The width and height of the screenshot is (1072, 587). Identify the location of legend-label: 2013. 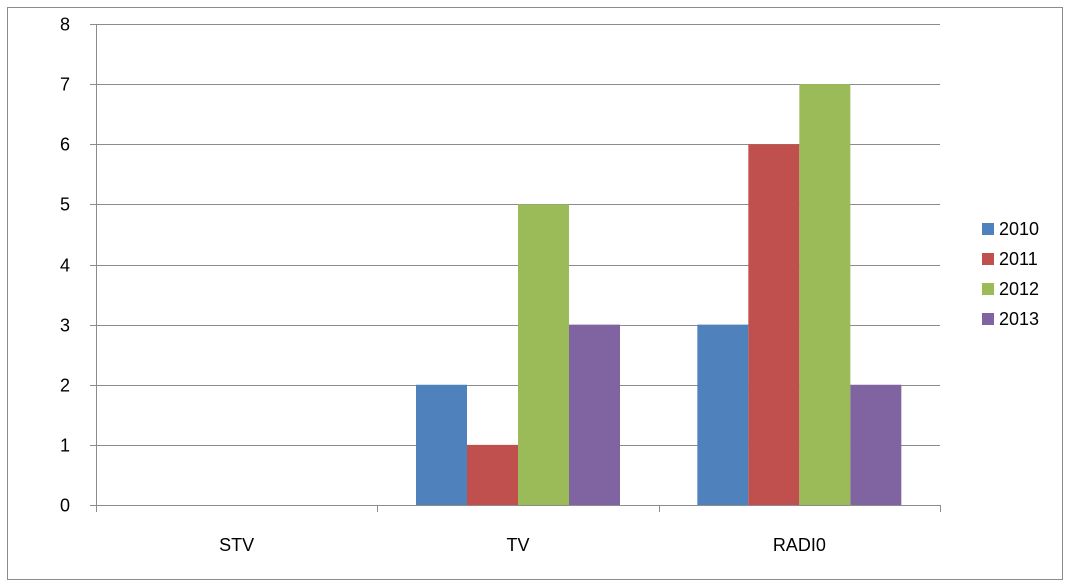
(1019, 319).